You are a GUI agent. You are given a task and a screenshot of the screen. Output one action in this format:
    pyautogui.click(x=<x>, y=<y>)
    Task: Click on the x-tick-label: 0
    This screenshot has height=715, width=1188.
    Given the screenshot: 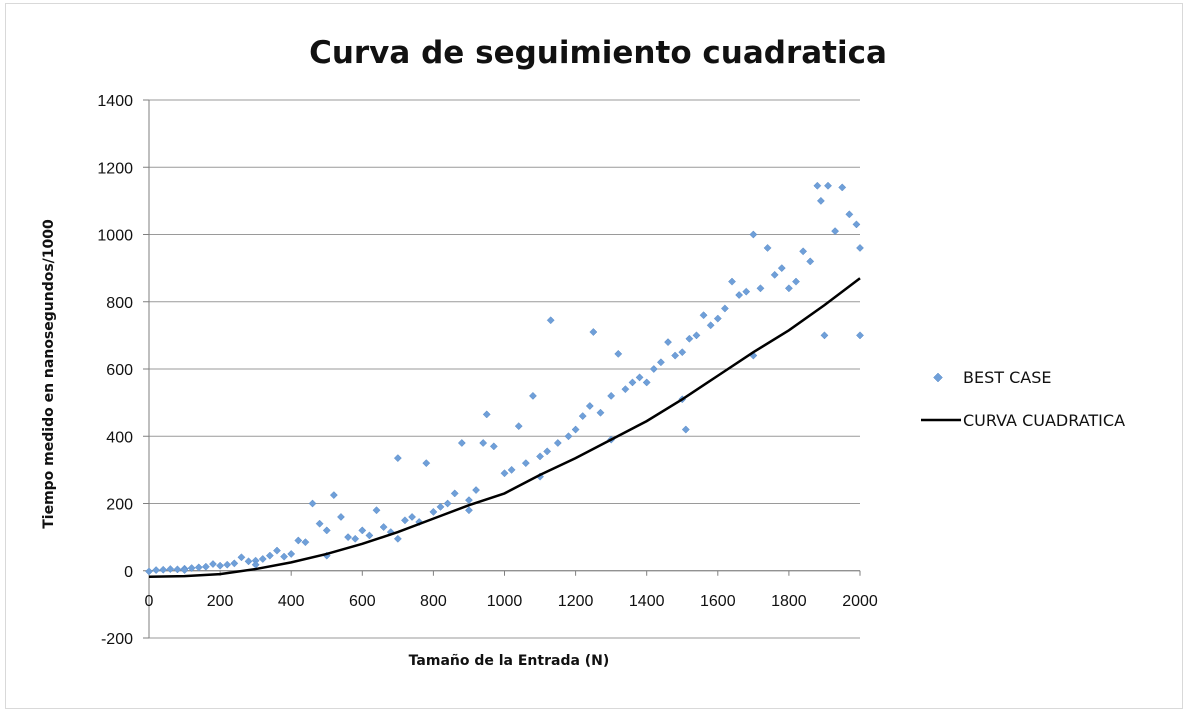 What is the action you would take?
    pyautogui.click(x=149, y=601)
    